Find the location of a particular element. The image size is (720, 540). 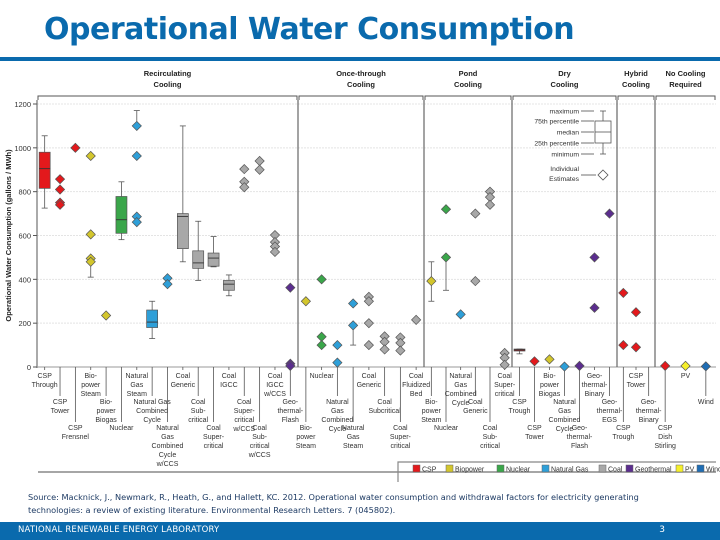

legend-label: Coal is located at coordinates (615, 470).